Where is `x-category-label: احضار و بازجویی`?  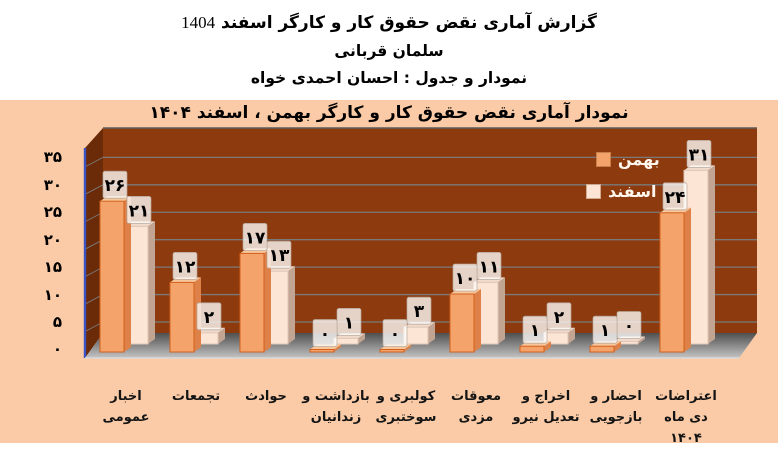
x-category-label: احضار و بازجویی is located at coordinates (616, 407).